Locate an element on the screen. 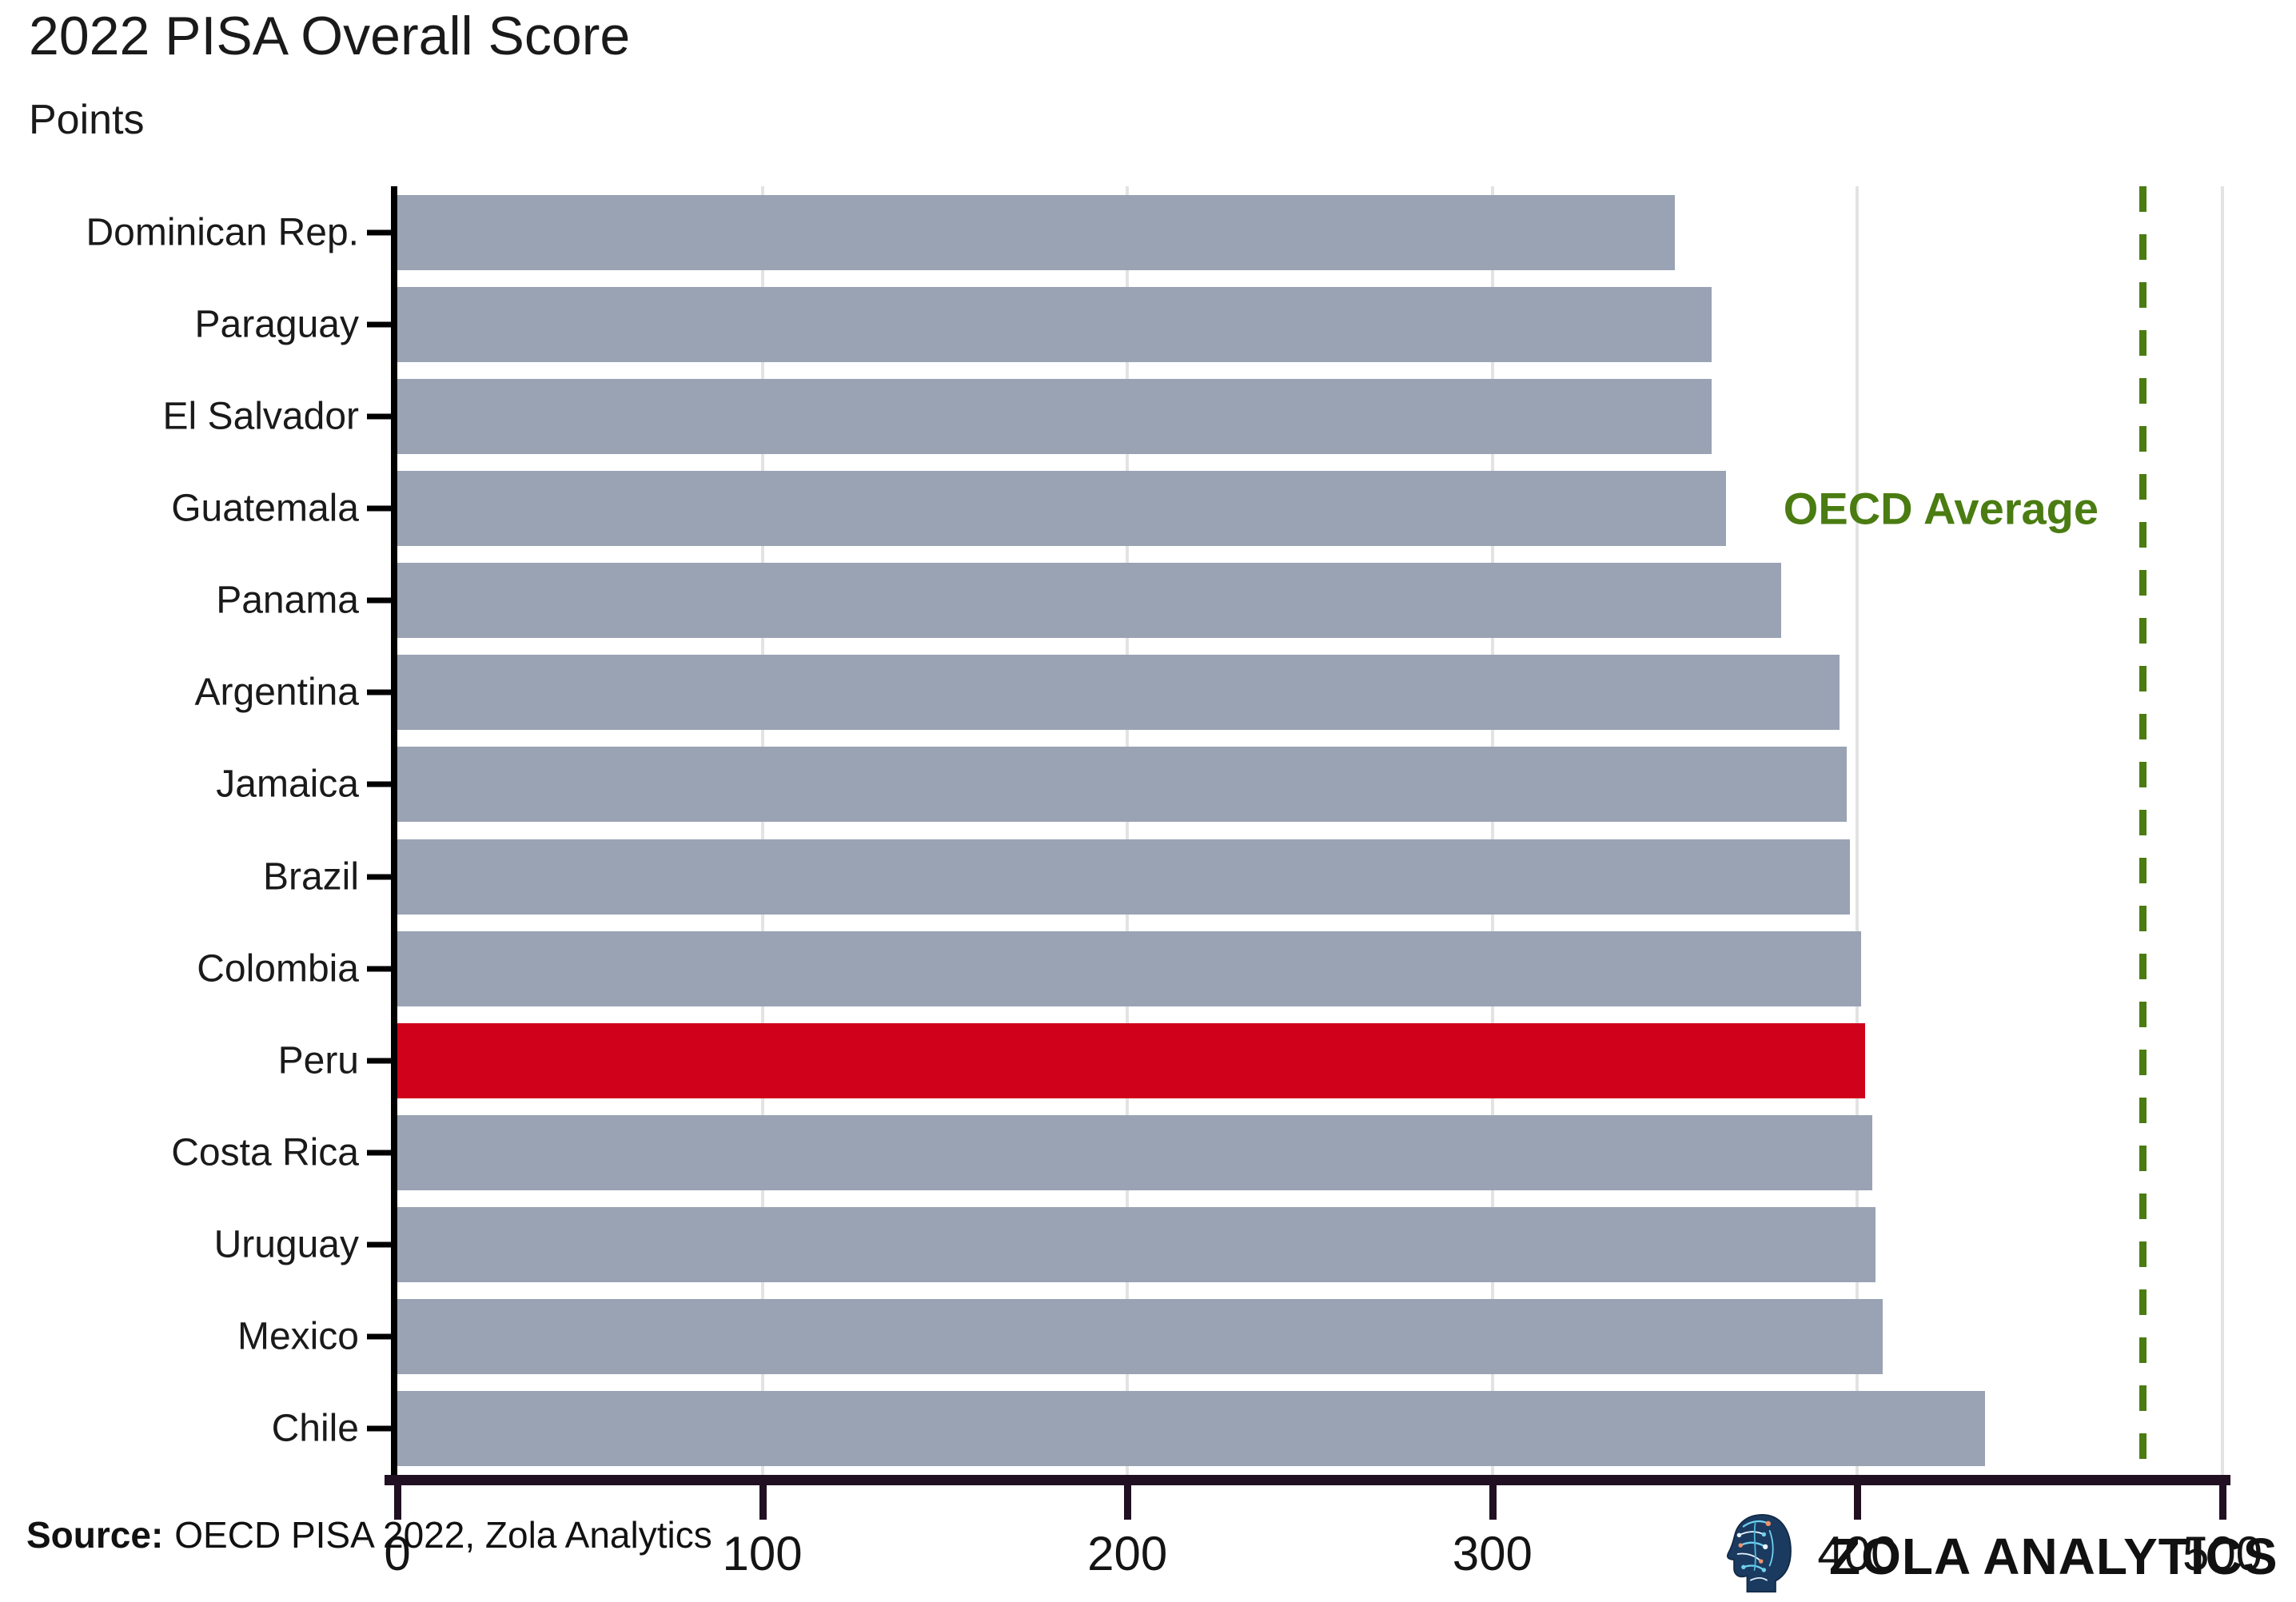 This screenshot has height=1602, width=2296. chart-subtitle: Points is located at coordinates (87, 120).